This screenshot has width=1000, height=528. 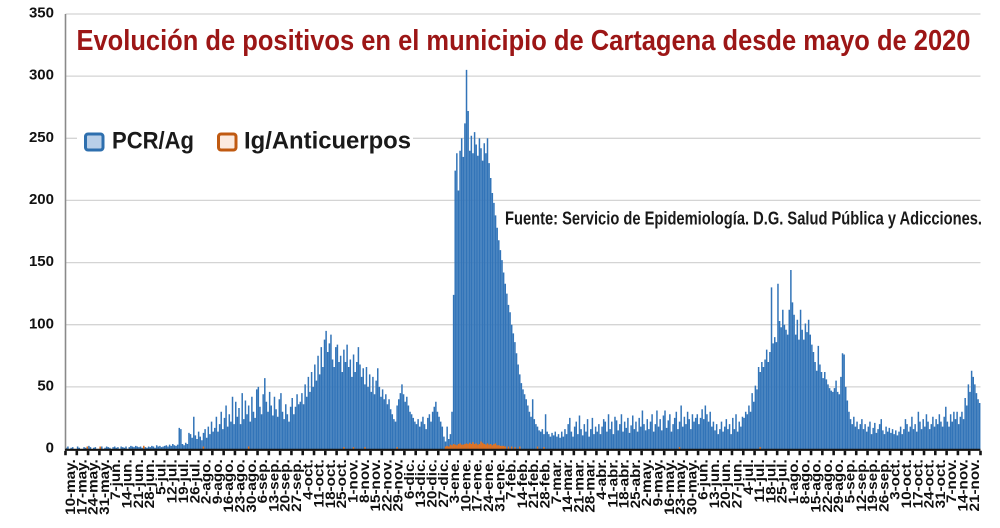 I want to click on svg-text: 20-dic., so click(x=432, y=483).